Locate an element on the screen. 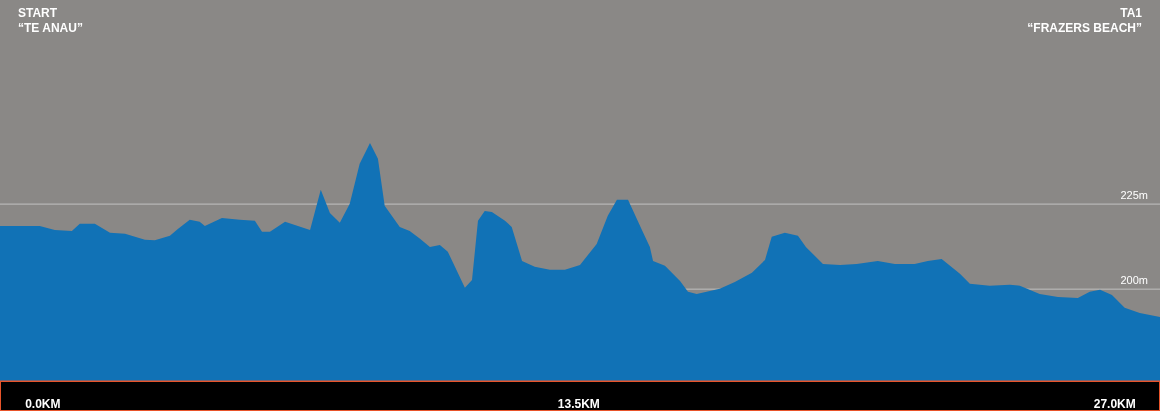 The height and width of the screenshot is (411, 1160). x-tick-label: 0.0KM is located at coordinates (43, 404).